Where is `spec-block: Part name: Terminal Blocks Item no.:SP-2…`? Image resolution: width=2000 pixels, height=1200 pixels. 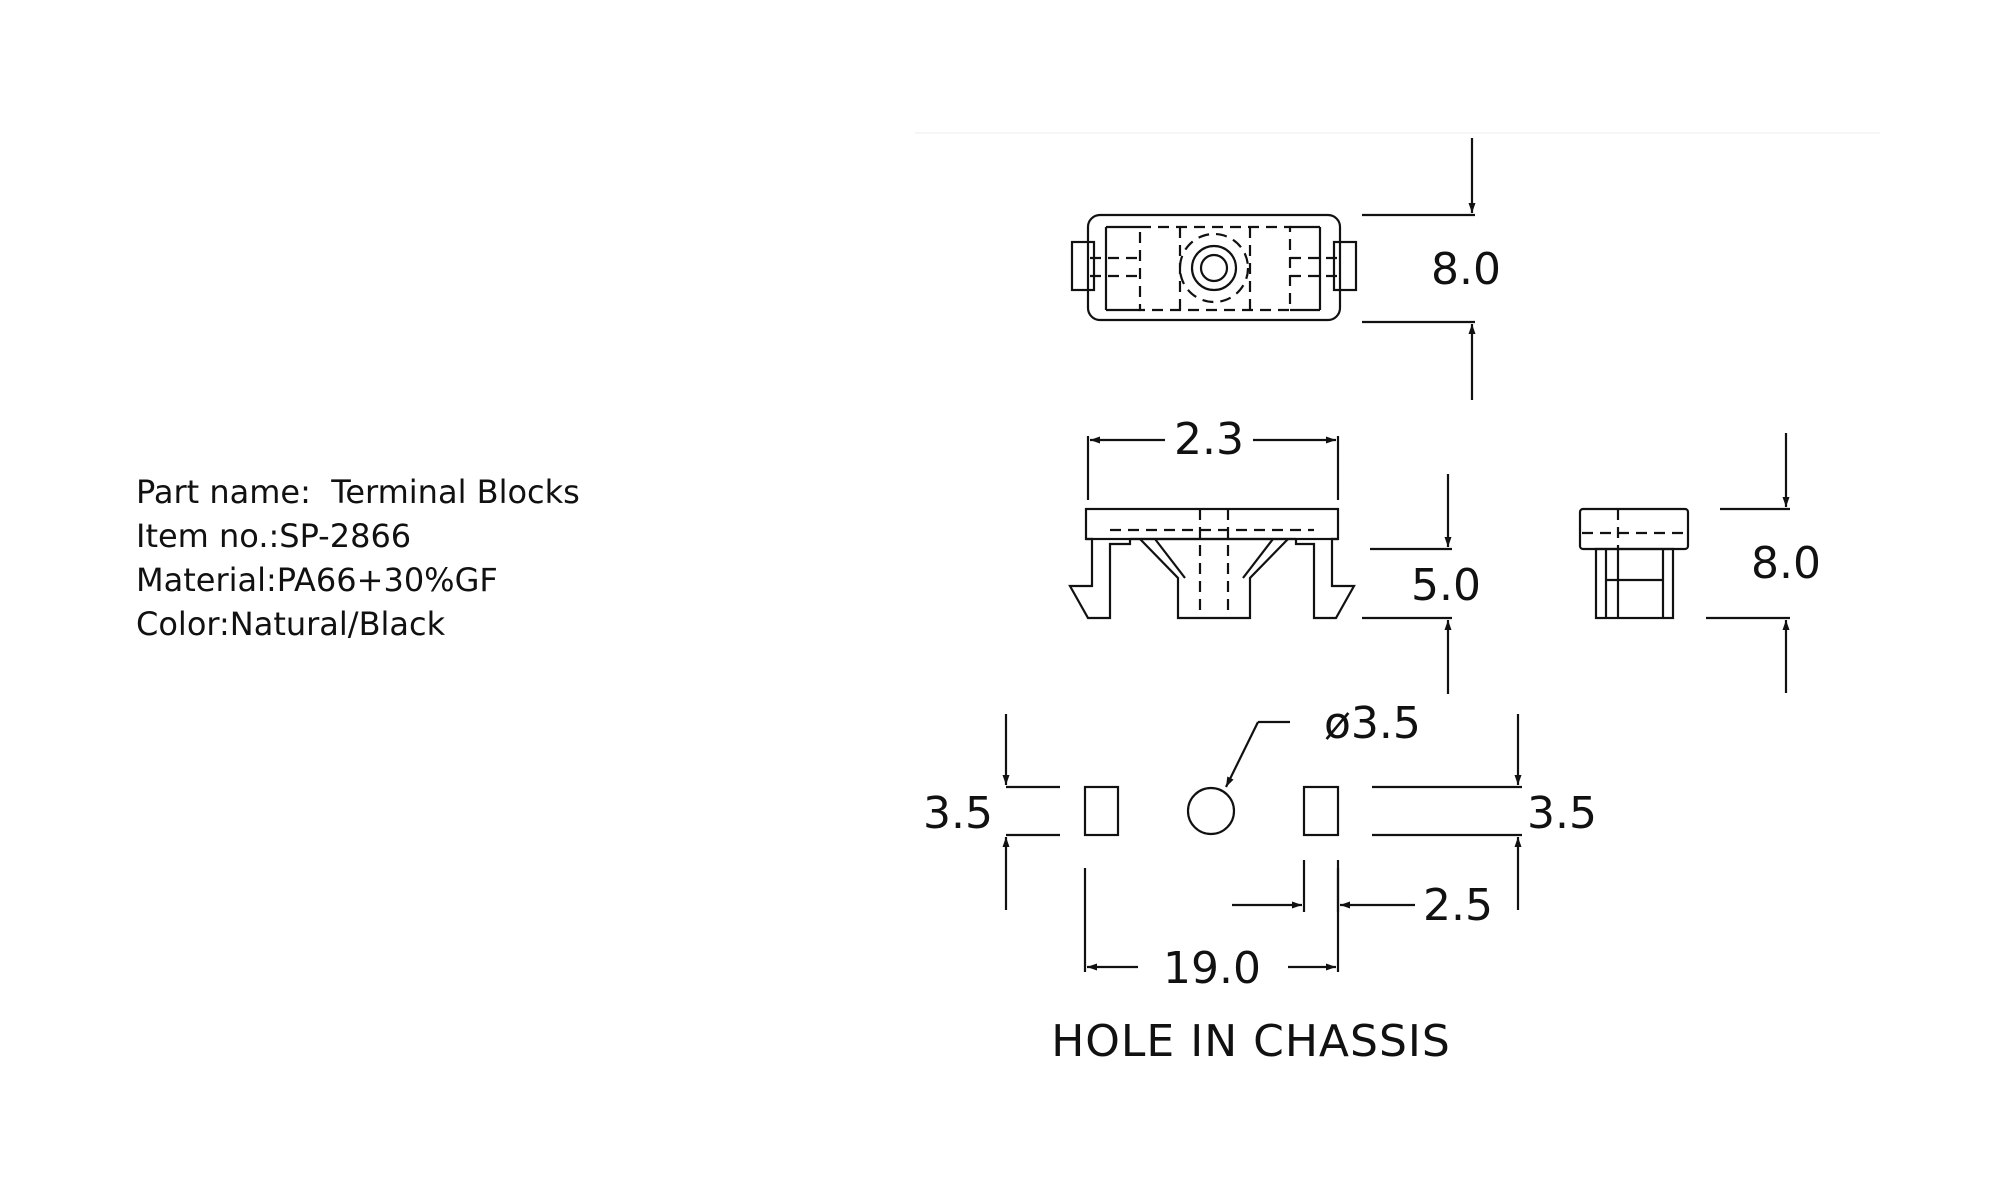
spec-block: Part name: Terminal Blocks Item no.:SP-2… is located at coordinates (358, 558).